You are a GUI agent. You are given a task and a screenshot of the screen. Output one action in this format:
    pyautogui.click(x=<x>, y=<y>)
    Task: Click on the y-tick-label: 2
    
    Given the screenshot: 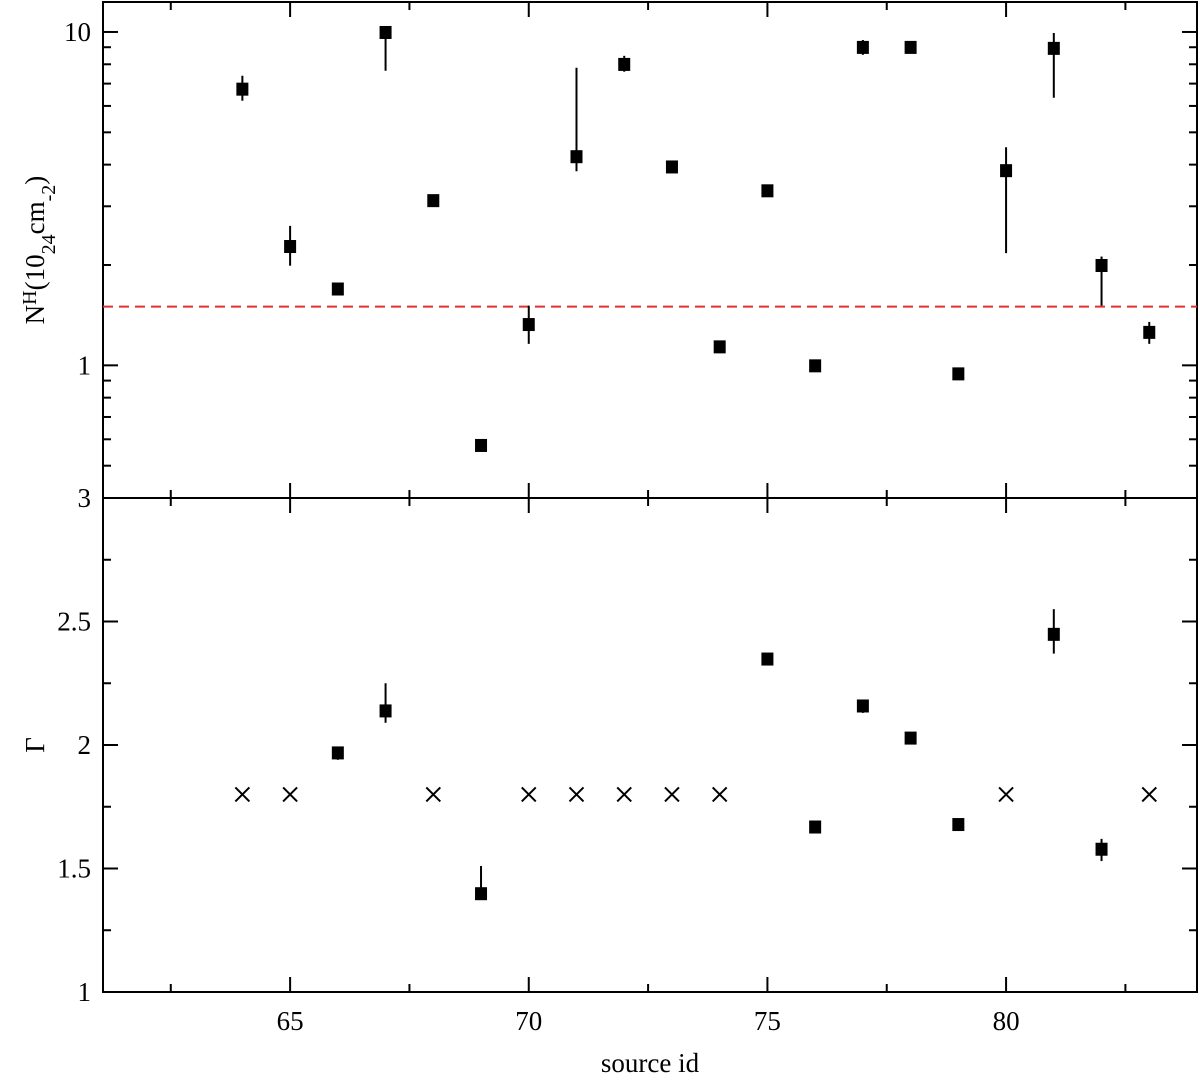 What is the action you would take?
    pyautogui.click(x=85, y=745)
    